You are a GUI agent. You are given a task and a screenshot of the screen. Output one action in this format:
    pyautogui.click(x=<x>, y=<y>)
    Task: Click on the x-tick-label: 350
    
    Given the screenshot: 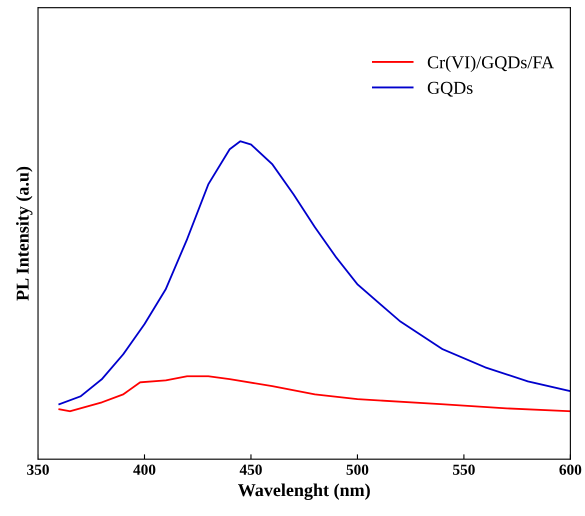 What is the action you would take?
    pyautogui.click(x=38, y=469)
    